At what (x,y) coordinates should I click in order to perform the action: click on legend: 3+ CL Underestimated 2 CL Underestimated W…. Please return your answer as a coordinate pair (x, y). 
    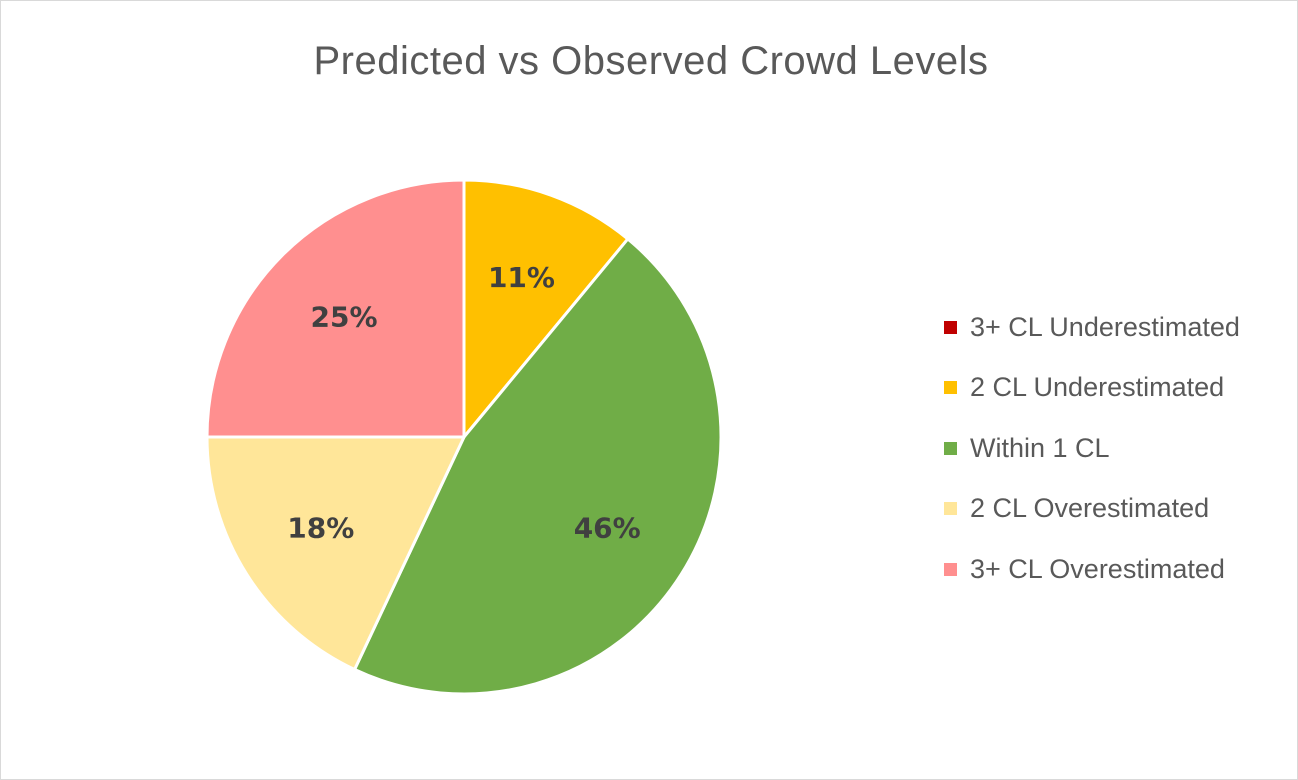
    Looking at the image, I should click on (1114, 448).